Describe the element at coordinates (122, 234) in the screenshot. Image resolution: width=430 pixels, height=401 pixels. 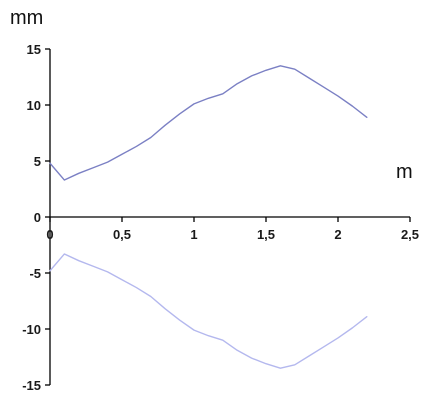
I see `x-tick-label: 0,5` at that location.